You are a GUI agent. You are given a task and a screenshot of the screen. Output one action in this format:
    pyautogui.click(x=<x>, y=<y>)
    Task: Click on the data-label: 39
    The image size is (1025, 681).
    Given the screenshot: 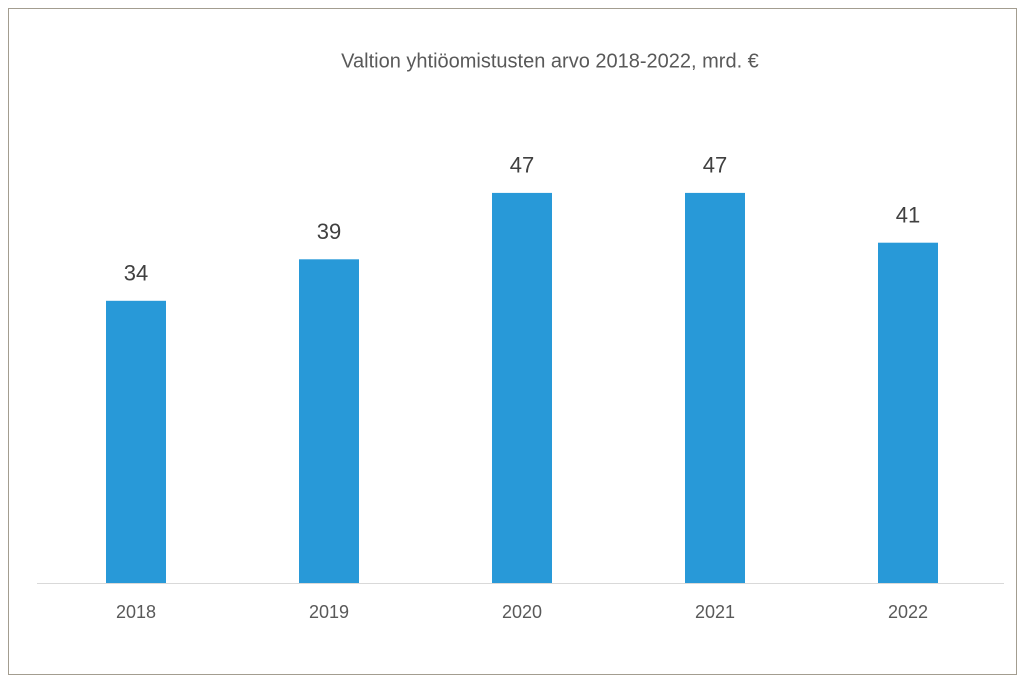 What is the action you would take?
    pyautogui.click(x=329, y=231)
    